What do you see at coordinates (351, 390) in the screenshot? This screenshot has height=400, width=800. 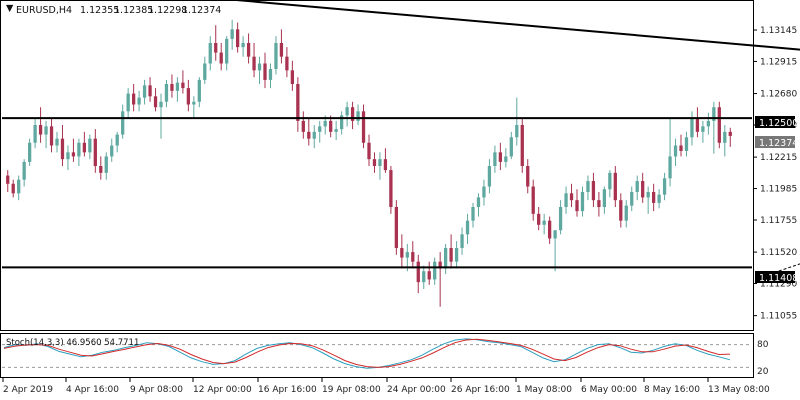 I see `x-tick-label: 19 Apr 08:00` at bounding box center [351, 390].